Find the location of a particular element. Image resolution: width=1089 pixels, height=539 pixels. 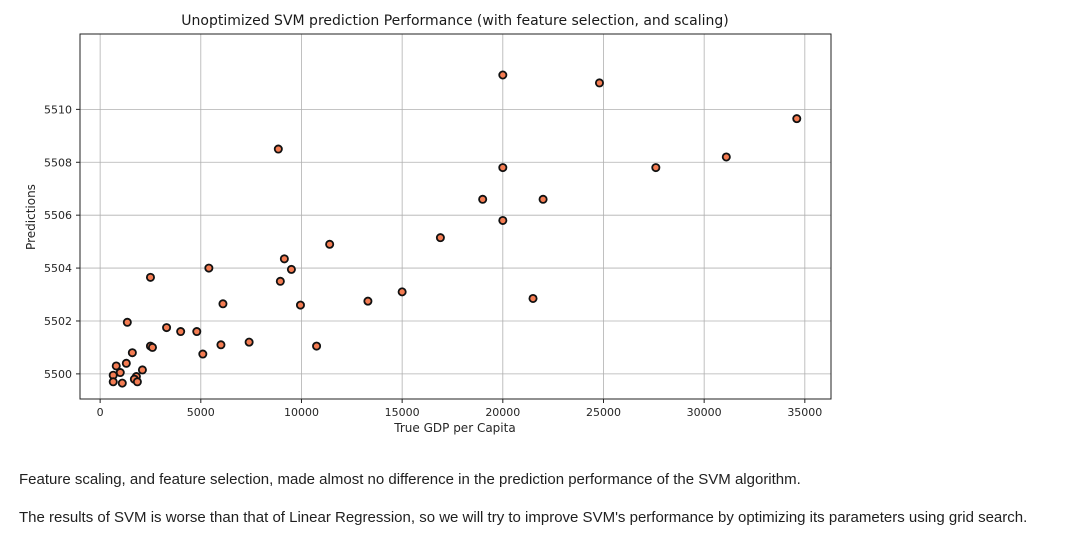

y-tick-label: 5504 is located at coordinates (58, 268).